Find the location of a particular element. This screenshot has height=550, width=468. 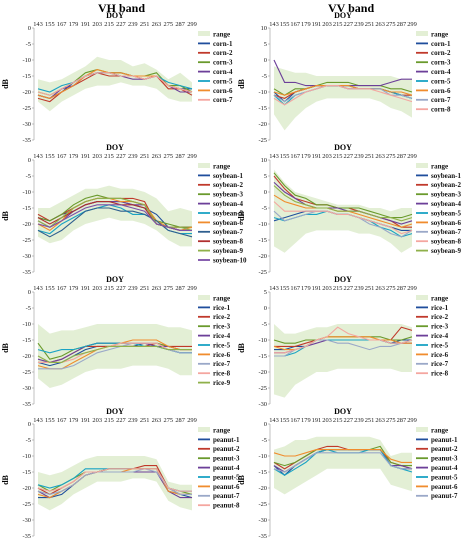

legend-label: corn-5 is located at coordinates (223, 81).